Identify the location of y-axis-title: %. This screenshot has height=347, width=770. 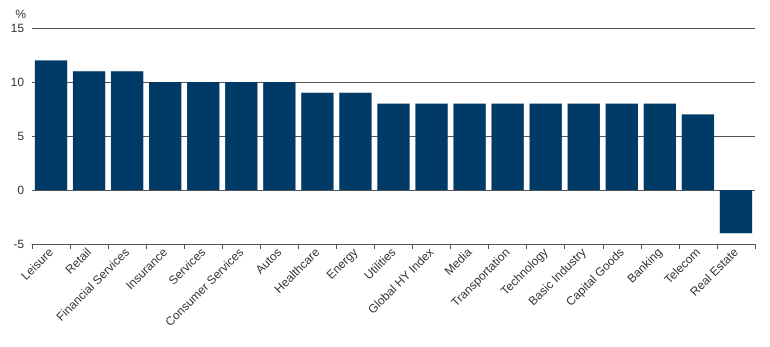
(20, 14).